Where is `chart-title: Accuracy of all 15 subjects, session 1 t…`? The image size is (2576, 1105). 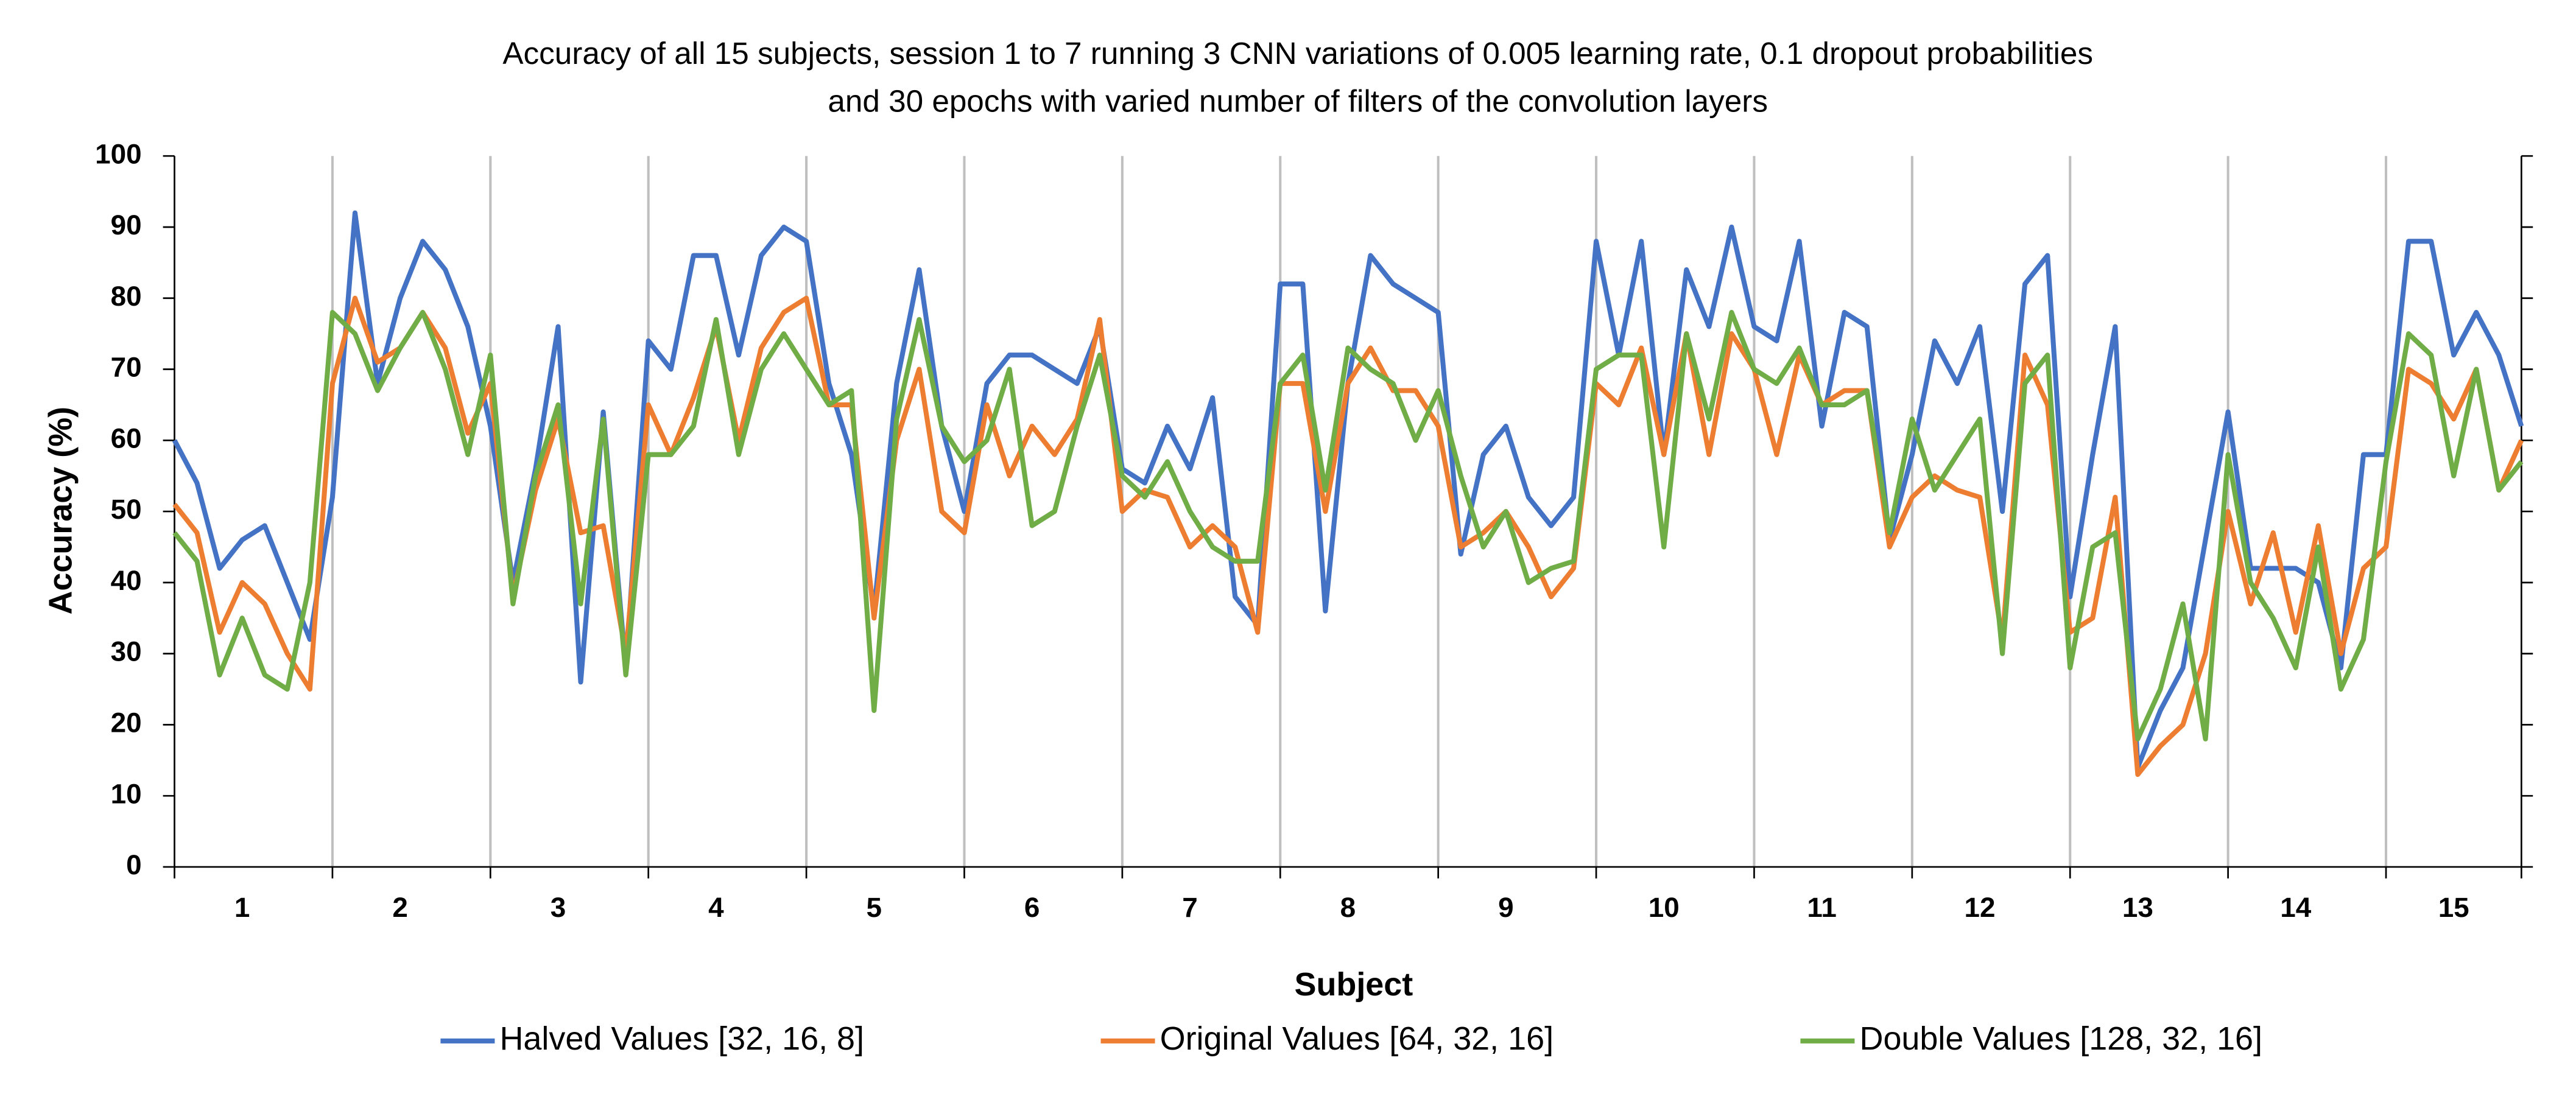
chart-title: Accuracy of all 15 subjects, session 1 t… is located at coordinates (1297, 53).